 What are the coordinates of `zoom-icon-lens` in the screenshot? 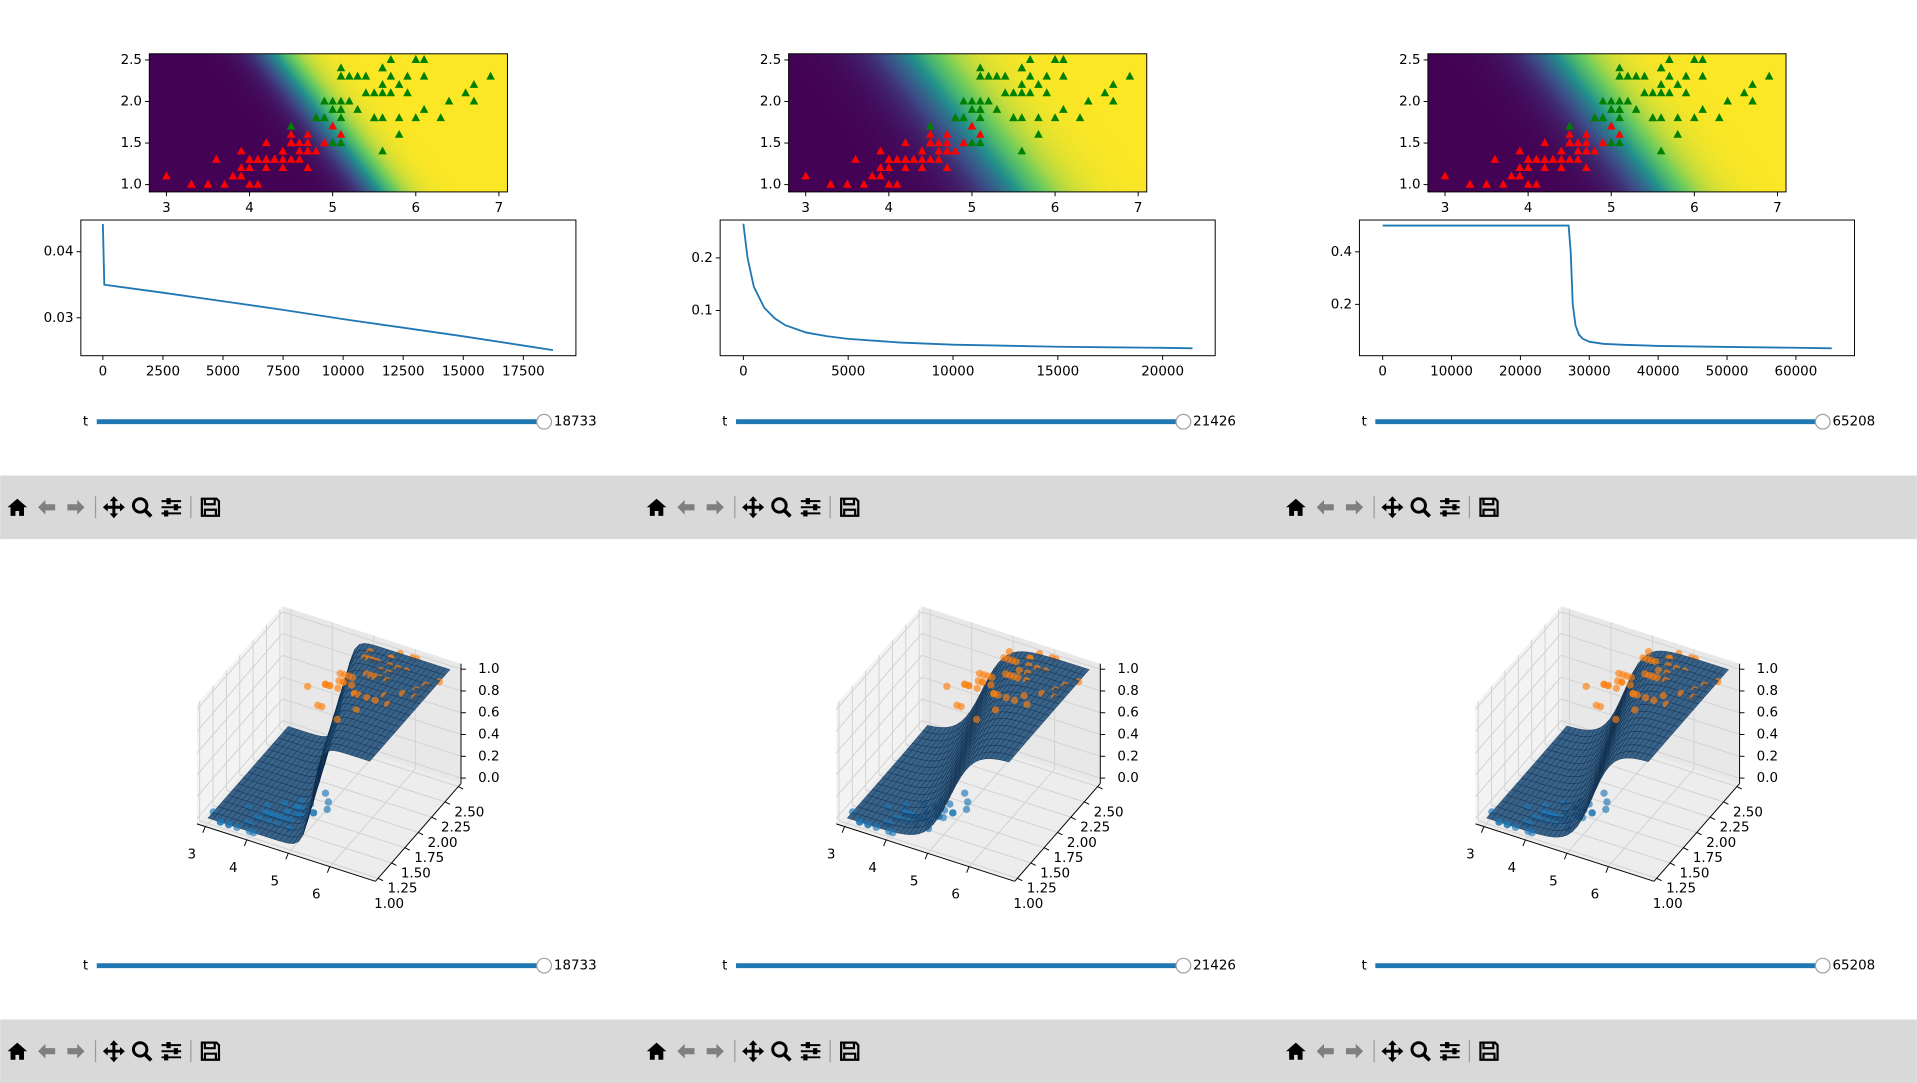 It's located at (140, 505).